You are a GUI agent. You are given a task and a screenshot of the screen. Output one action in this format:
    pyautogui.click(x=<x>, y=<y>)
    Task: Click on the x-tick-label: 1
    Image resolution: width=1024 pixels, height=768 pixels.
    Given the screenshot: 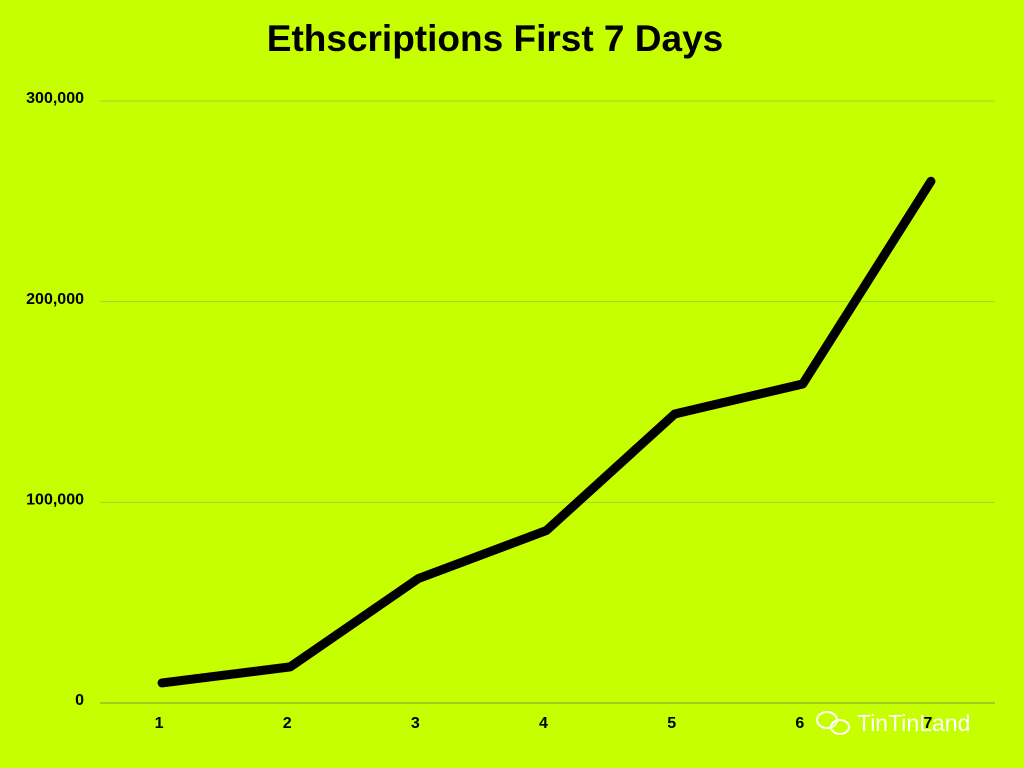 What is the action you would take?
    pyautogui.click(x=159, y=723)
    